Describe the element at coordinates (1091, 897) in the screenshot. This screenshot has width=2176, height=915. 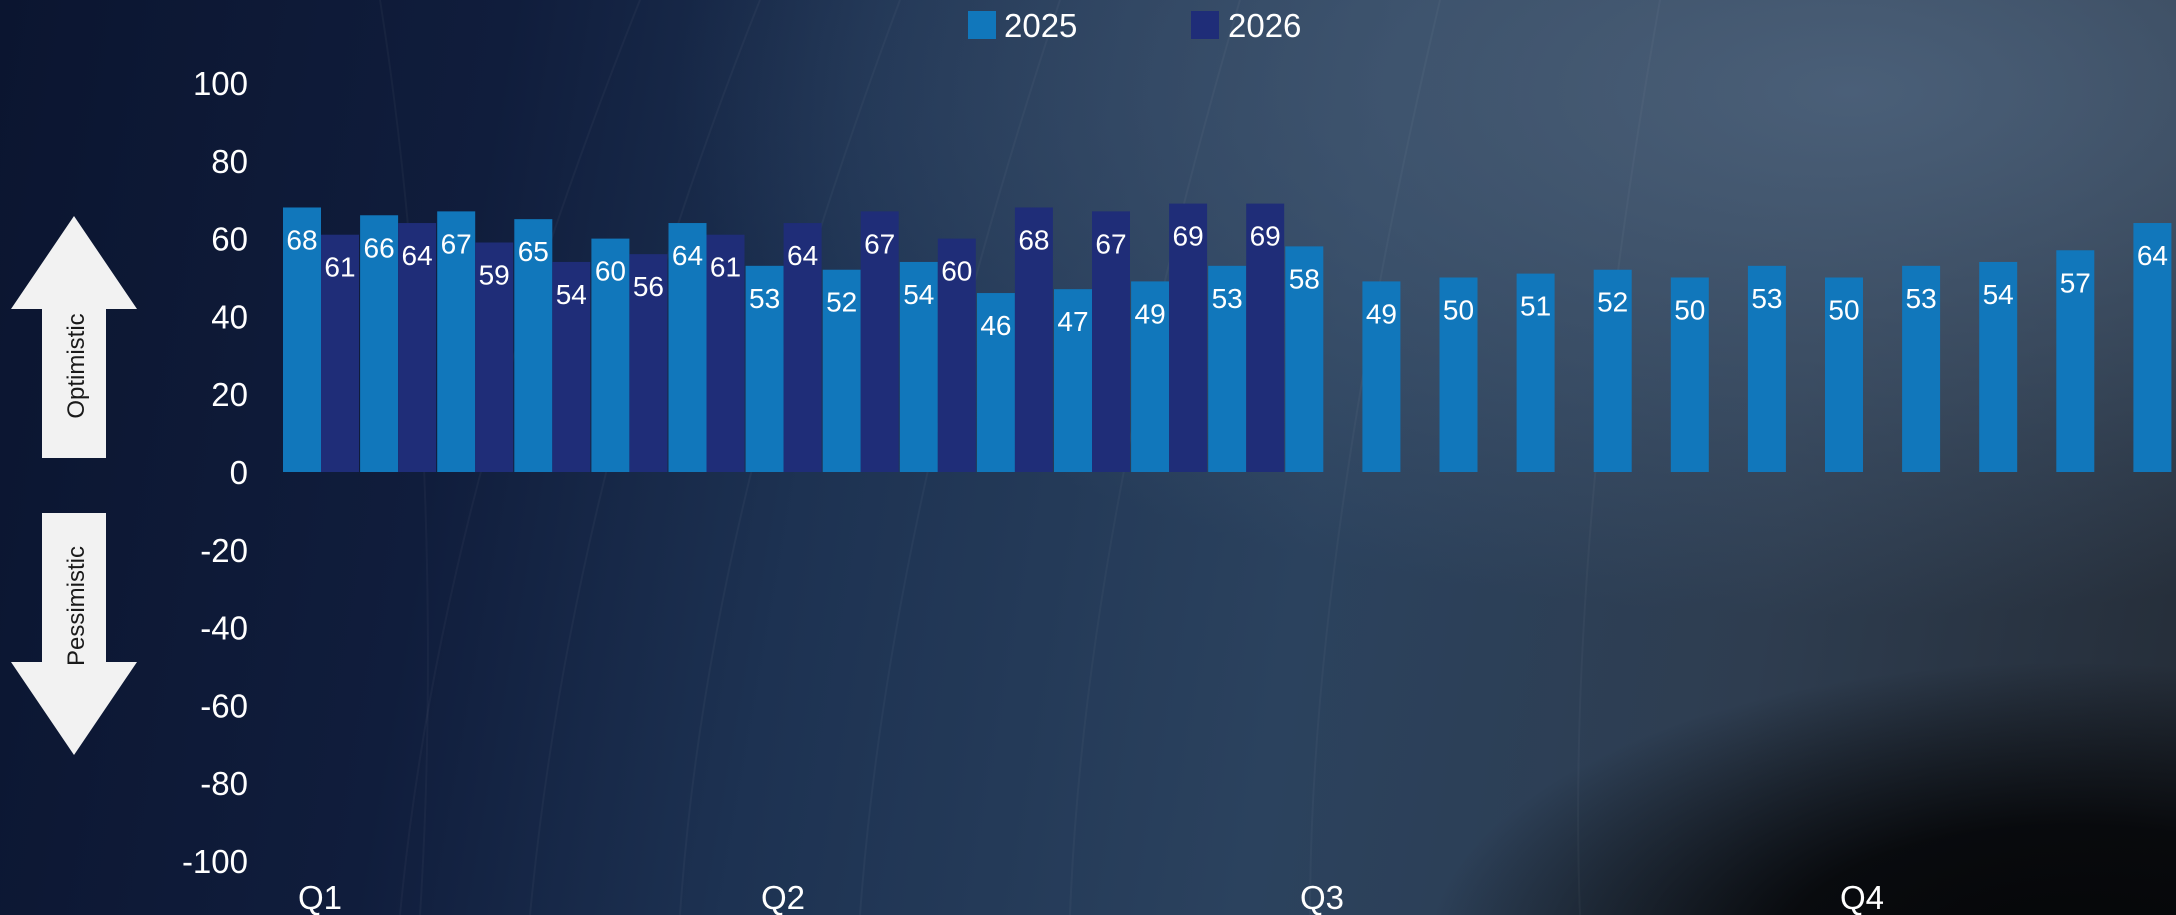
I see `quarter-labels: Q1 Q2 Q3 Q4` at that location.